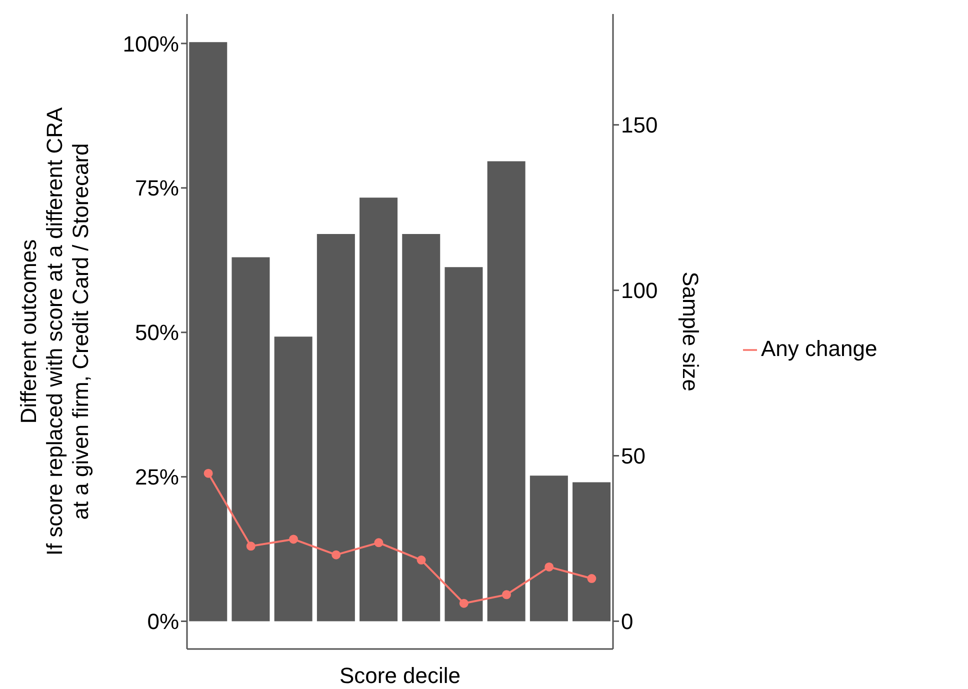 The height and width of the screenshot is (689, 968). Describe the element at coordinates (156, 333) in the screenshot. I see `y-tick-label: 50%` at that location.